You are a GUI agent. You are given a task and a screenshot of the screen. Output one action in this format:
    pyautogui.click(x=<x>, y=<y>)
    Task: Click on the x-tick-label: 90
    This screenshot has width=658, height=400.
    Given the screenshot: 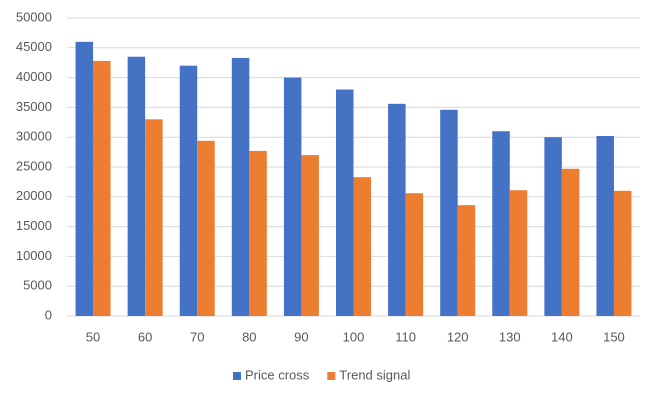 What is the action you would take?
    pyautogui.click(x=301, y=336)
    